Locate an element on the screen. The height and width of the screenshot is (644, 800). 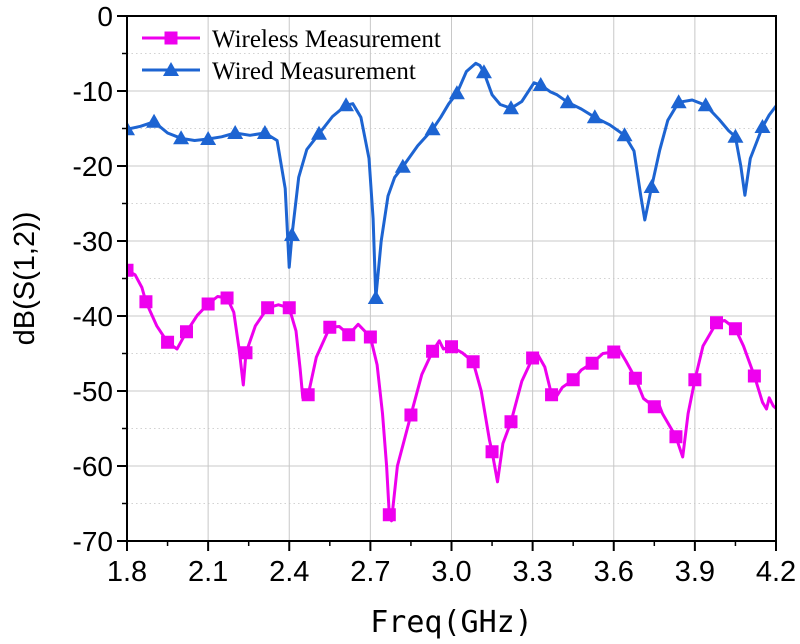
x-tick-label: 2.4 is located at coordinates (289, 572).